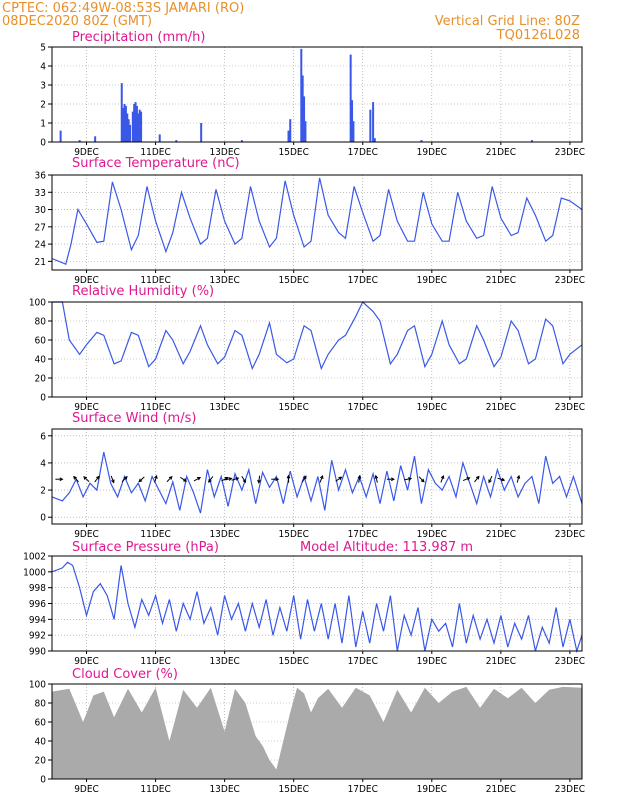  I want to click on cloud-xtick-label: 21DEC, so click(501, 789).